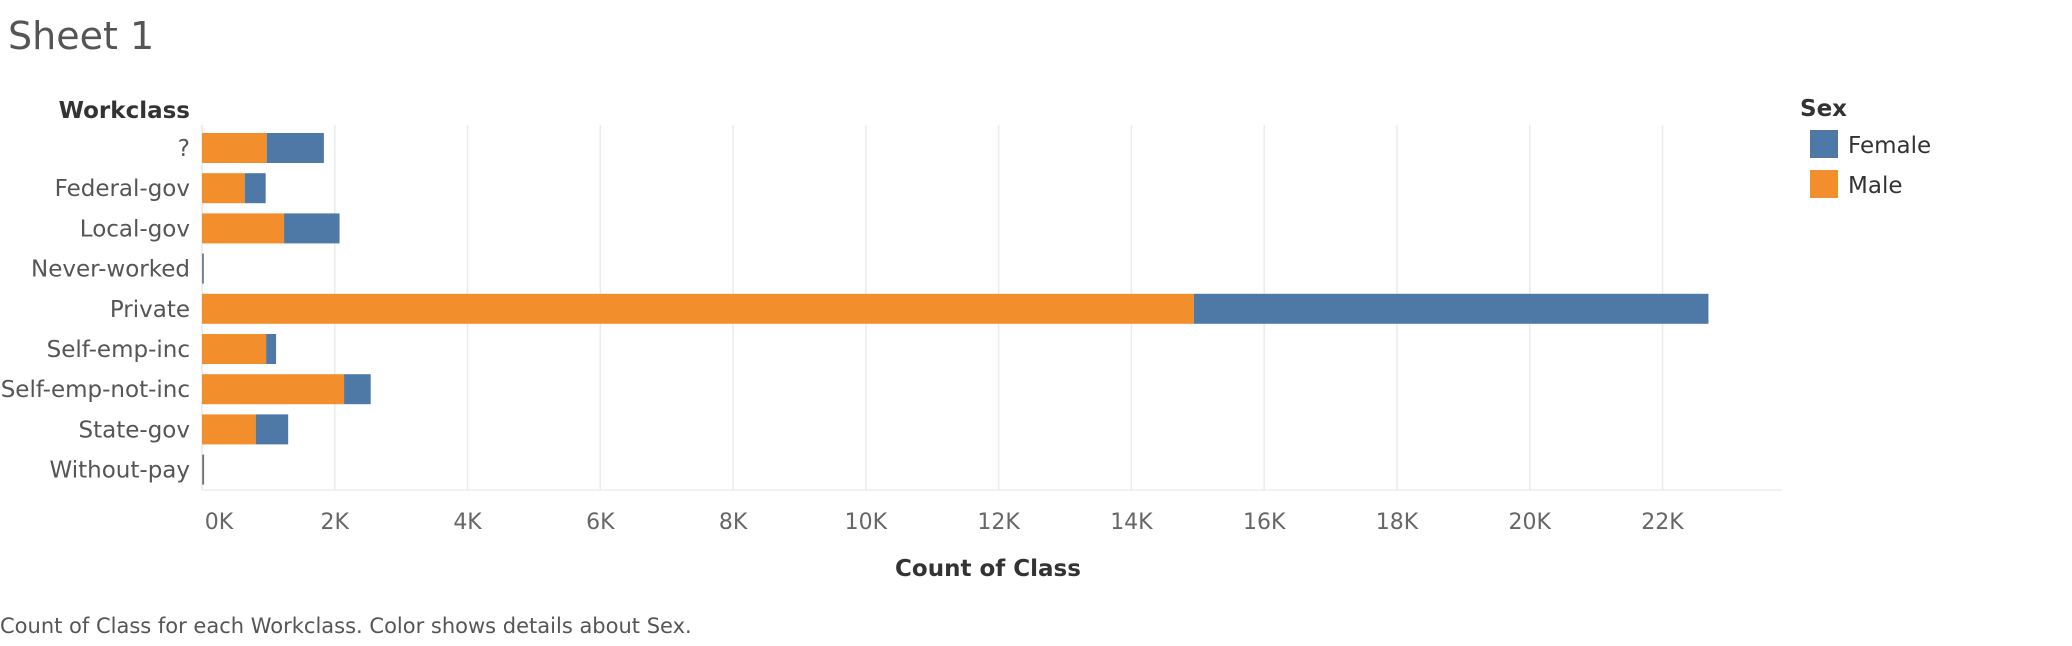 Image resolution: width=2072 pixels, height=646 pixels. What do you see at coordinates (150, 310) in the screenshot?
I see `row-label: Private` at bounding box center [150, 310].